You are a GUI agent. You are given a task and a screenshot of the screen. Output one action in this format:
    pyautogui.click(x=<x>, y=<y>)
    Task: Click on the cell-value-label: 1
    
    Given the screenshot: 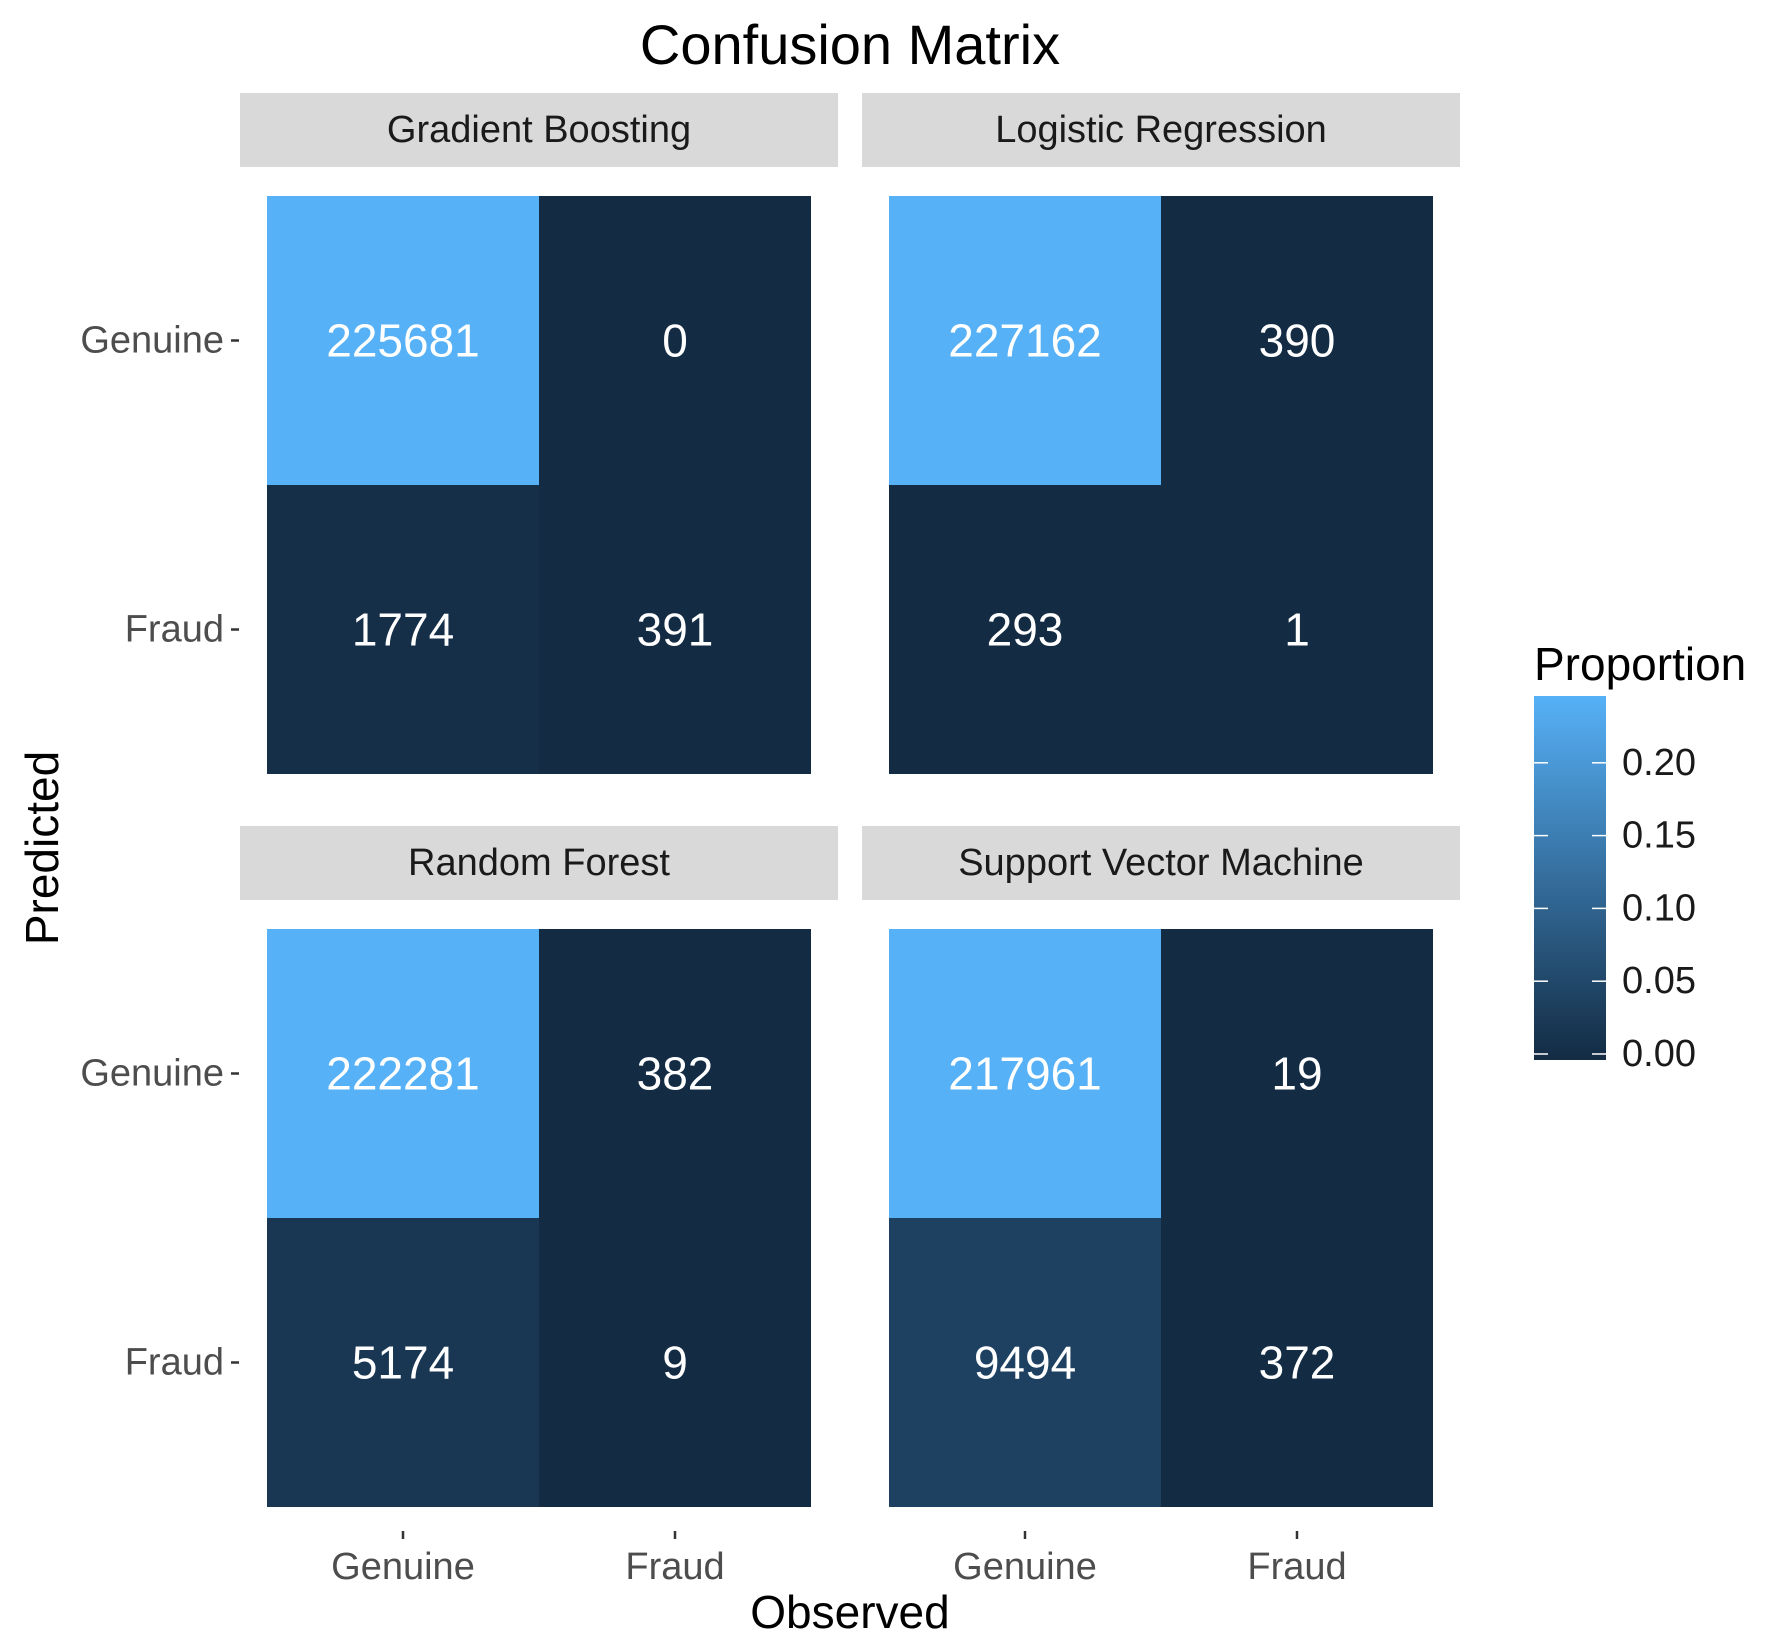 What is the action you would take?
    pyautogui.click(x=1297, y=630)
    